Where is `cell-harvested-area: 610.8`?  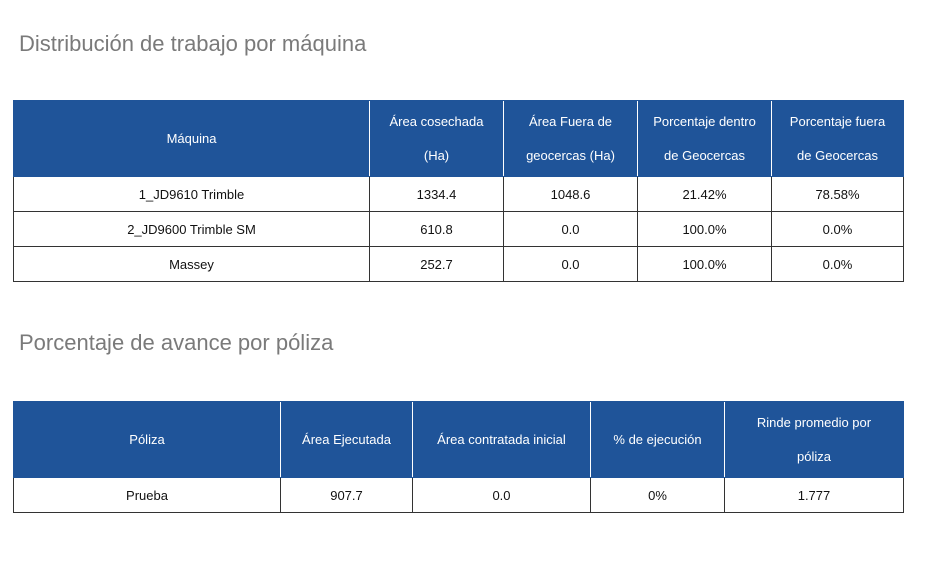 cell-harvested-area: 610.8 is located at coordinates (436, 229).